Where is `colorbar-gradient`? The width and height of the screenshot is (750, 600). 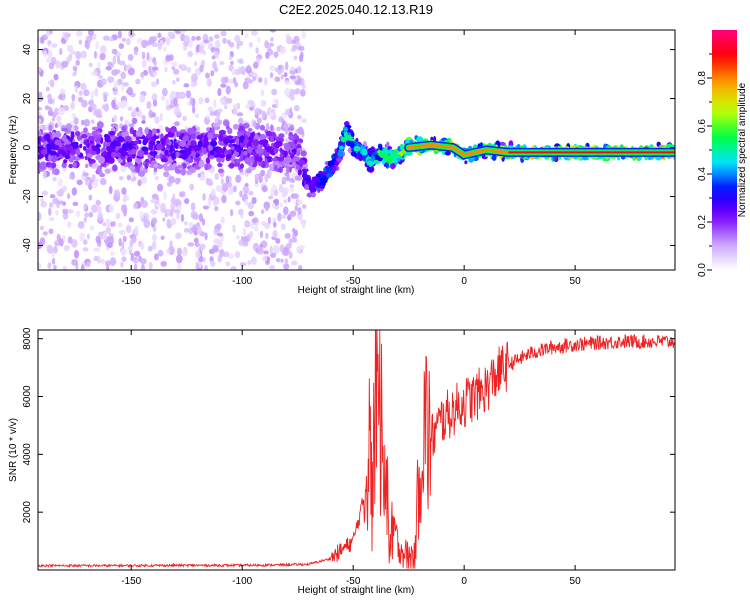
colorbar-gradient is located at coordinates (724, 150).